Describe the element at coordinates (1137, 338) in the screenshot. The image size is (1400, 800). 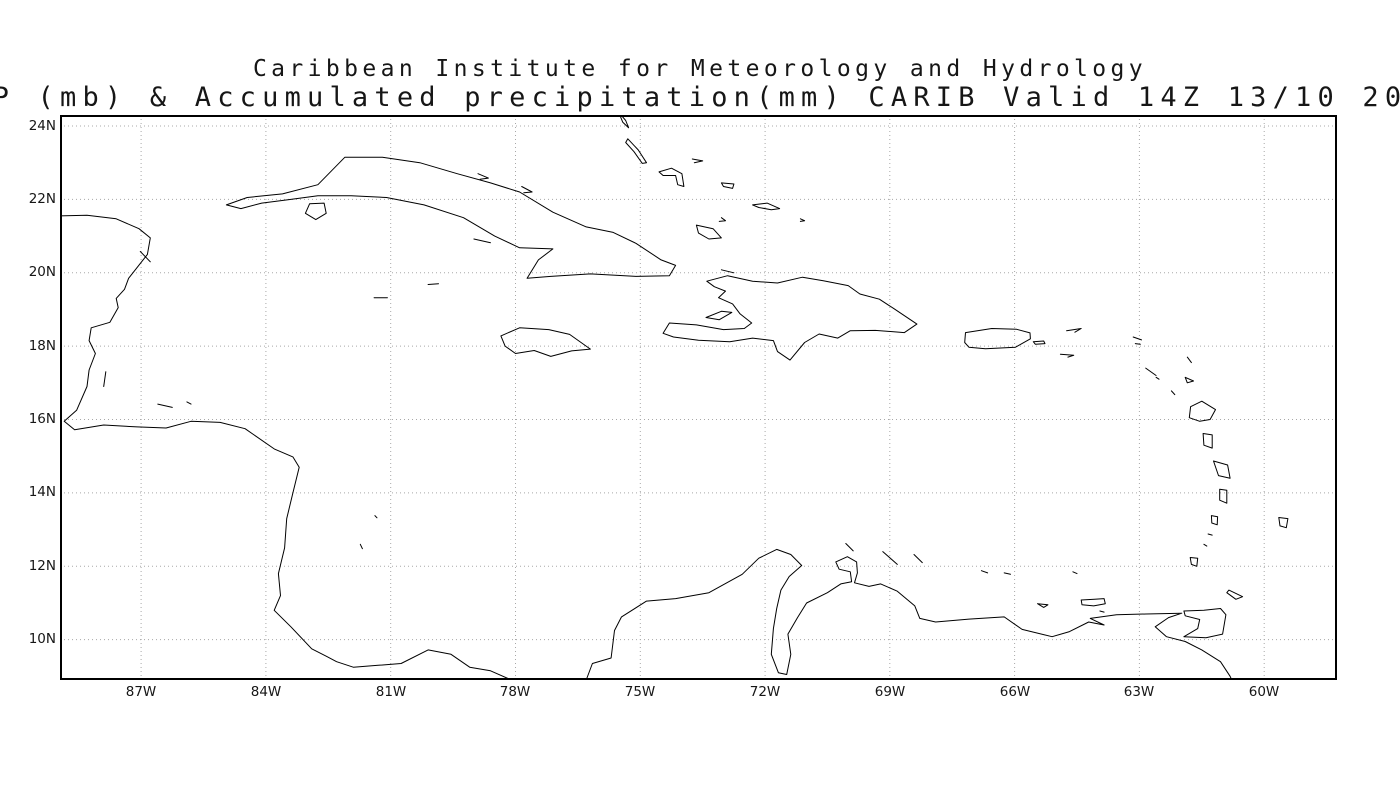
I see `coastline-anguilla` at that location.